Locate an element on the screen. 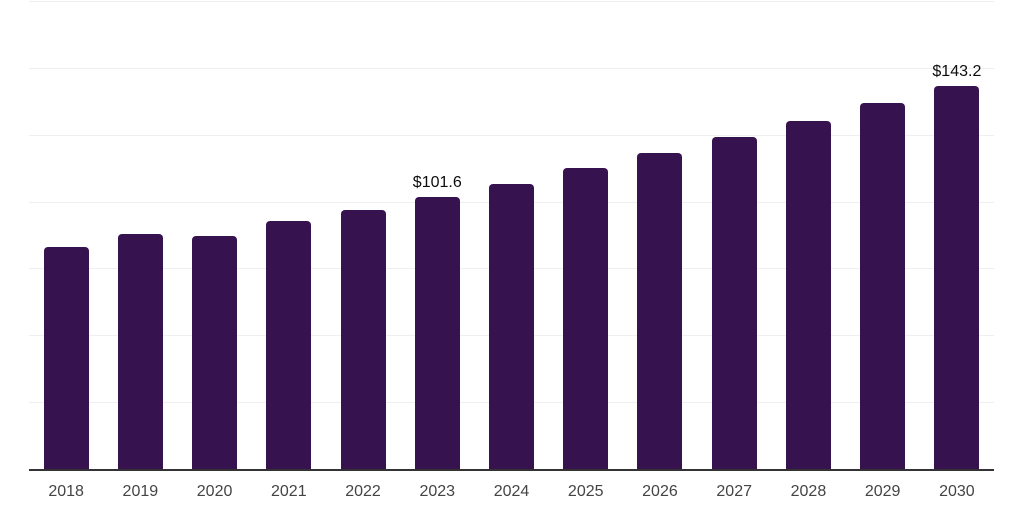 The width and height of the screenshot is (1024, 512). x-tick-label-2021: 2021 is located at coordinates (289, 491).